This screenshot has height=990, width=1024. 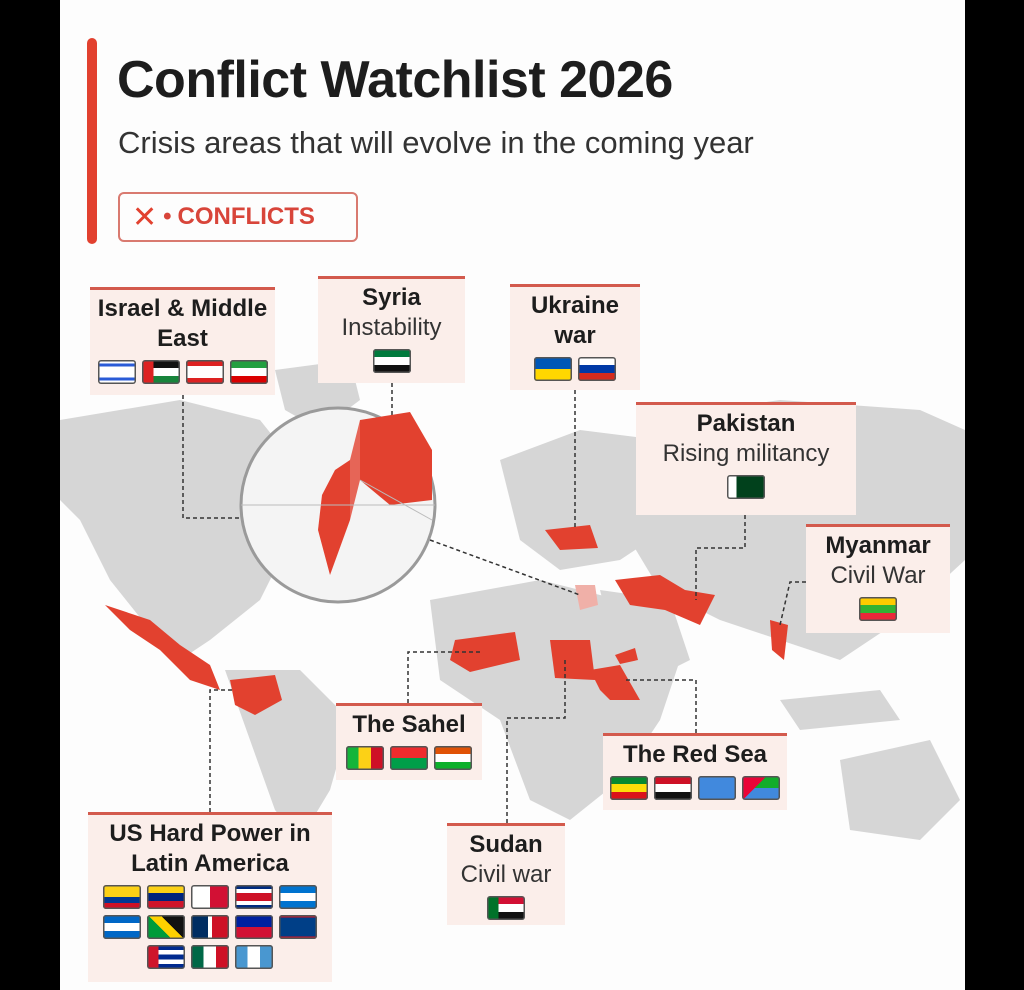 I want to click on area-venezuela-colombia, so click(x=256, y=695).